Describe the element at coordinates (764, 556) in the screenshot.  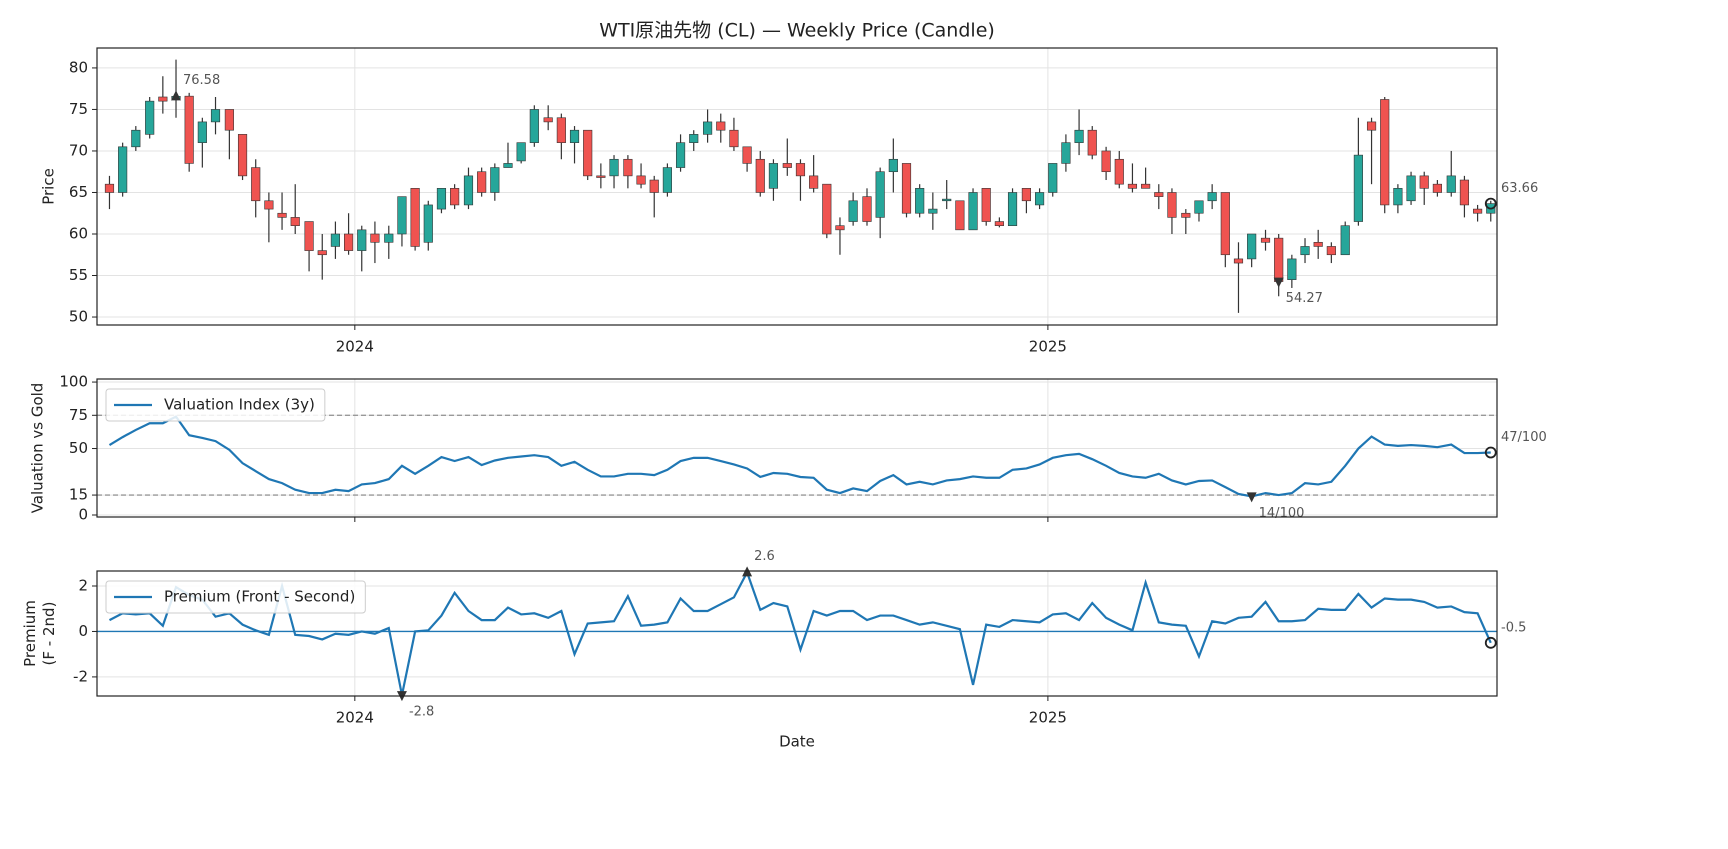
I see `annotation-label: 2.6` at that location.